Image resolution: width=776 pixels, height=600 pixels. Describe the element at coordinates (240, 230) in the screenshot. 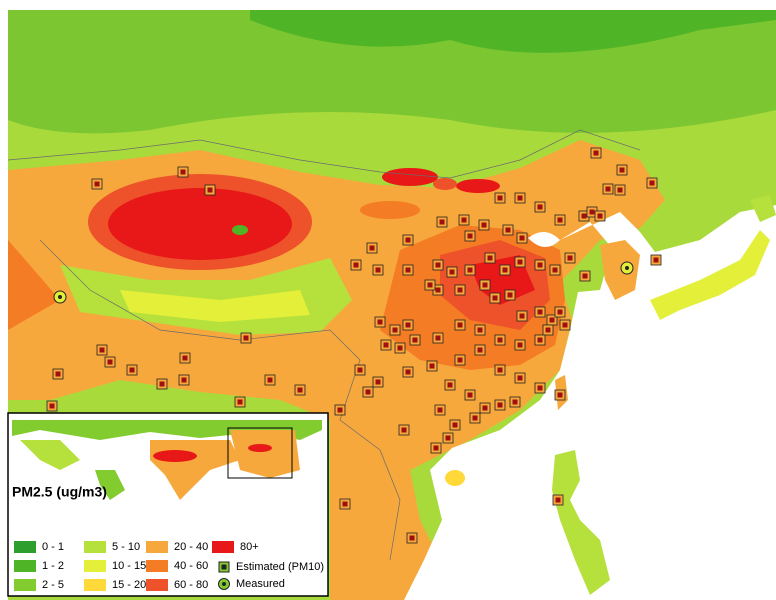

I see `oasis` at that location.